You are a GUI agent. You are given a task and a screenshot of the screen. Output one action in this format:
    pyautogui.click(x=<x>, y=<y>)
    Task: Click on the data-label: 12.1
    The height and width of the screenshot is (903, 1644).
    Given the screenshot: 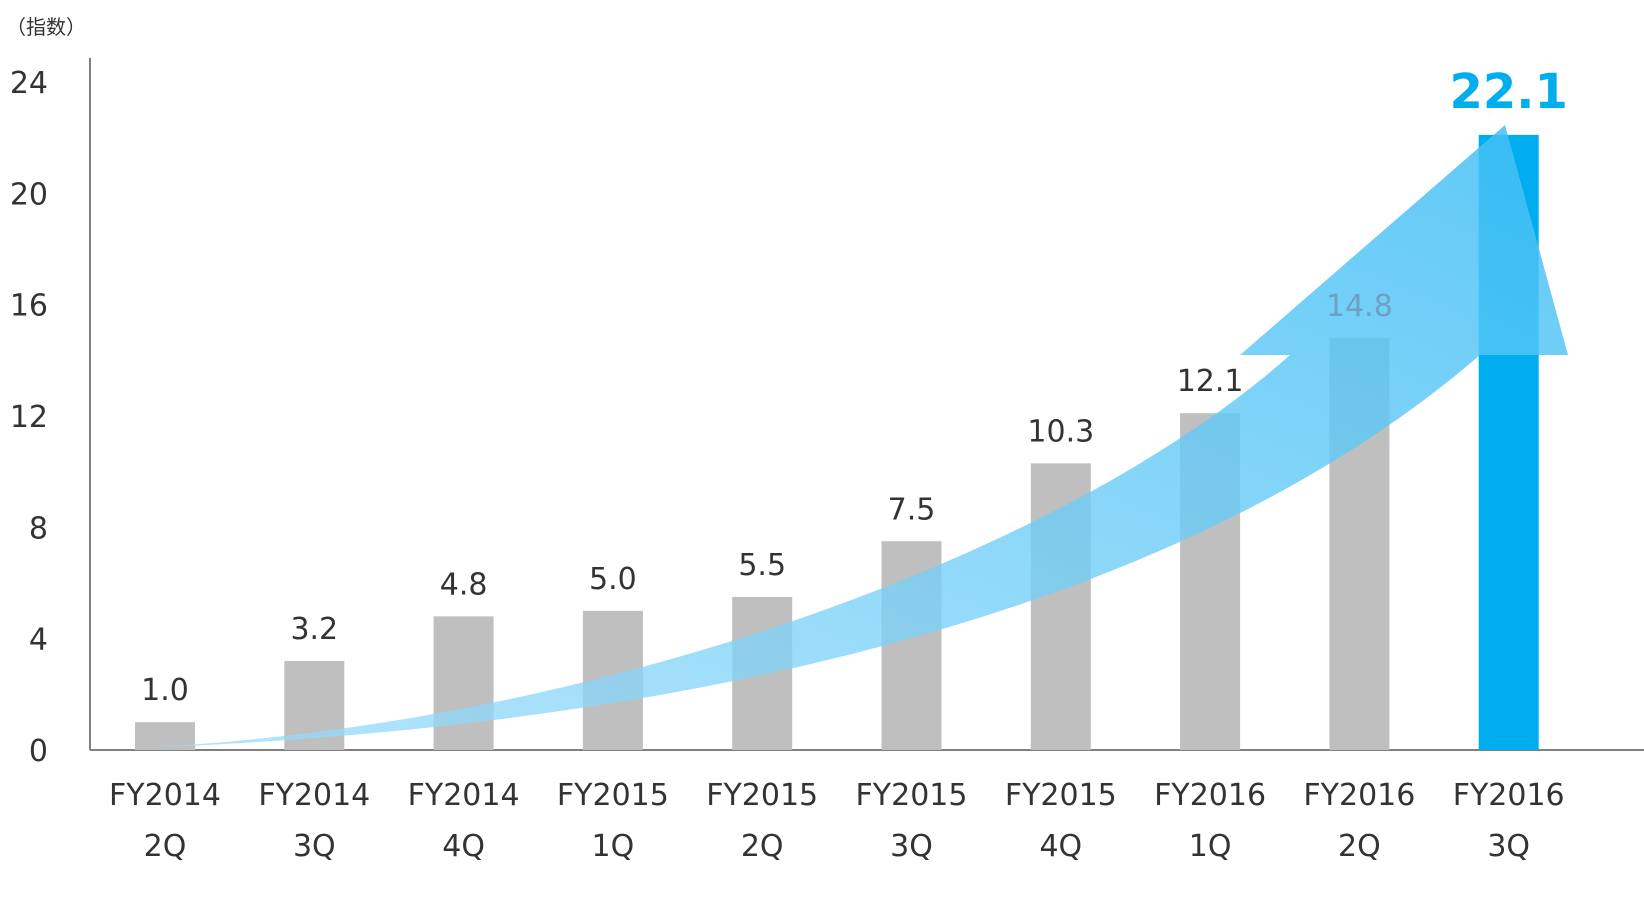 What is the action you would take?
    pyautogui.click(x=1210, y=381)
    